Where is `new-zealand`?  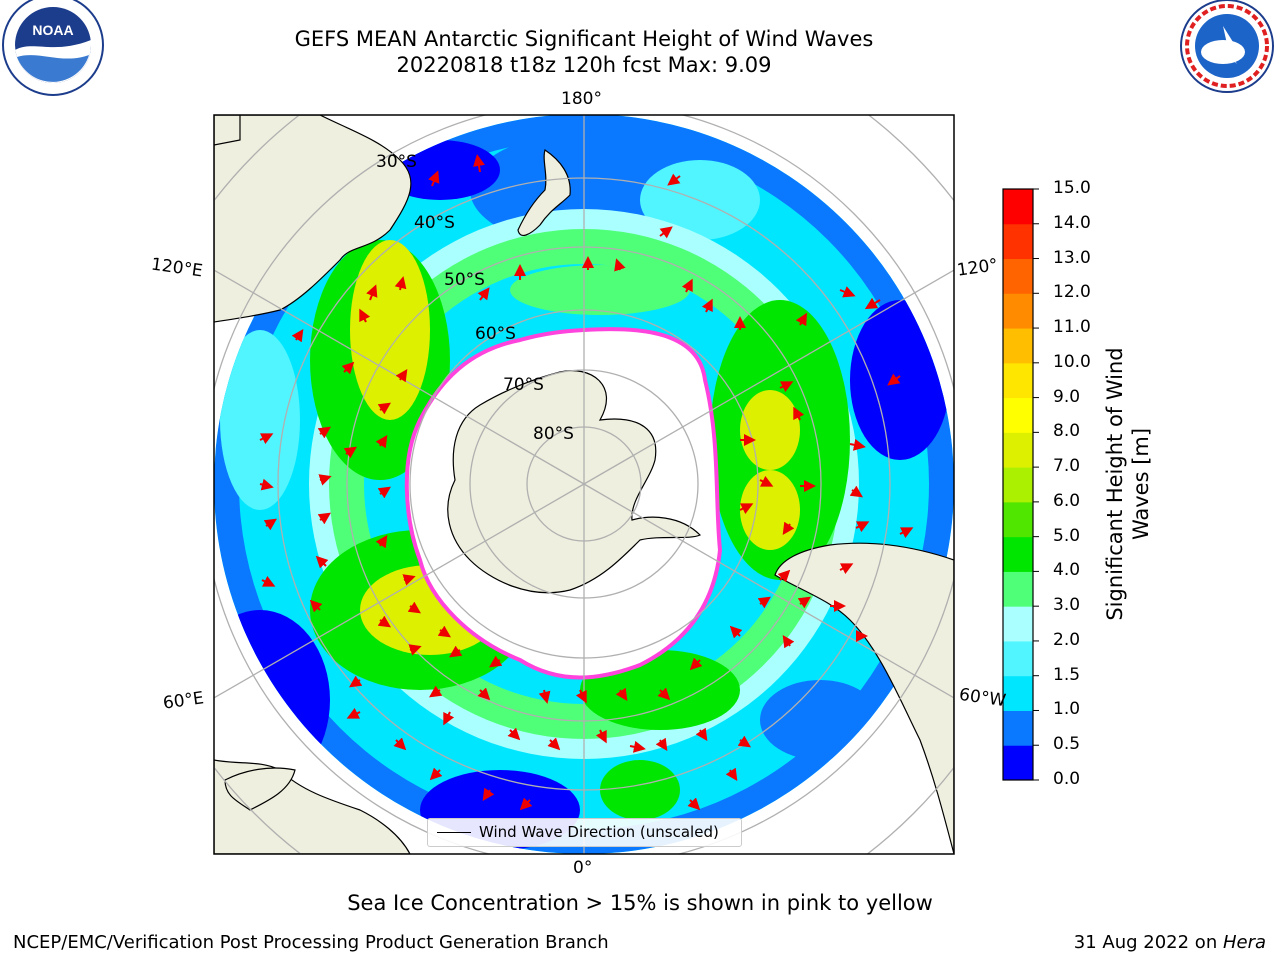
new-zealand is located at coordinates (544, 193).